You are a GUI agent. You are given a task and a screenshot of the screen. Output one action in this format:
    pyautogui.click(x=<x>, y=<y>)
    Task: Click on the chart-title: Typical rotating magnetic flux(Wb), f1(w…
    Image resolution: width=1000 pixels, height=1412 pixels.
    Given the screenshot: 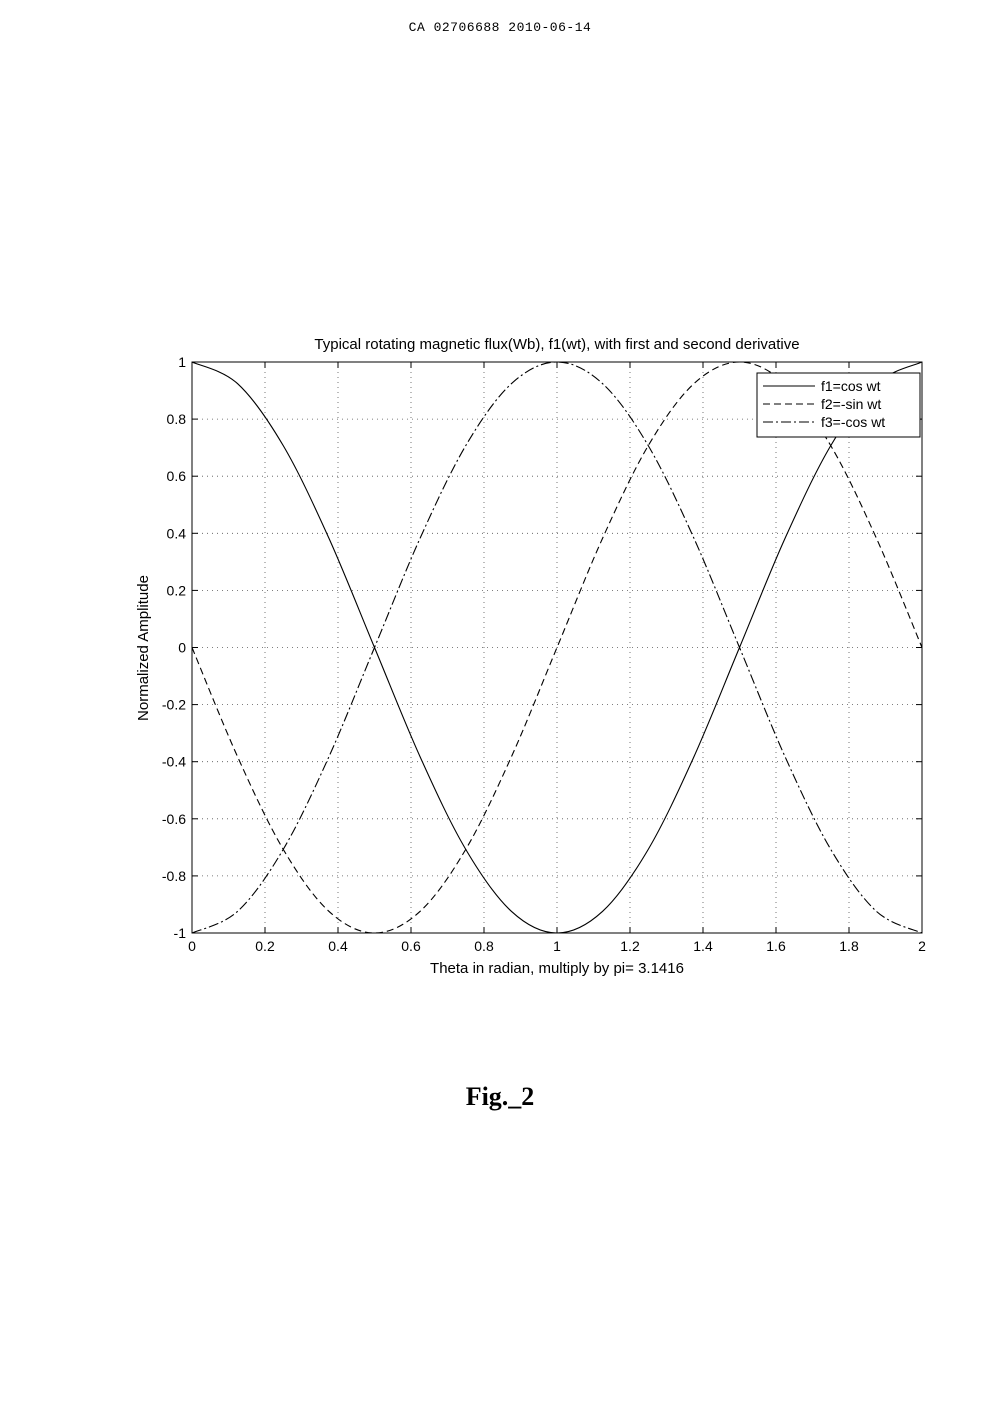 What is the action you would take?
    pyautogui.click(x=556, y=344)
    